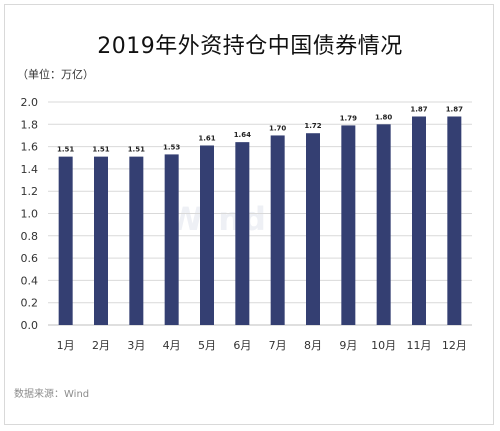 The width and height of the screenshot is (500, 431). I want to click on x-tick-label: 3月, so click(136, 345).